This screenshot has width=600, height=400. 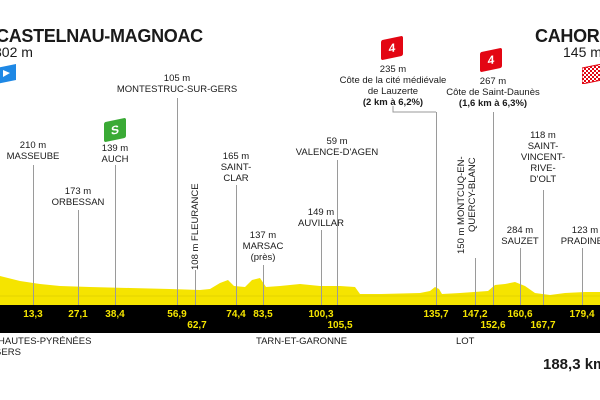 What do you see at coordinates (33, 314) in the screenshot?
I see `km-label: 13,3` at bounding box center [33, 314].